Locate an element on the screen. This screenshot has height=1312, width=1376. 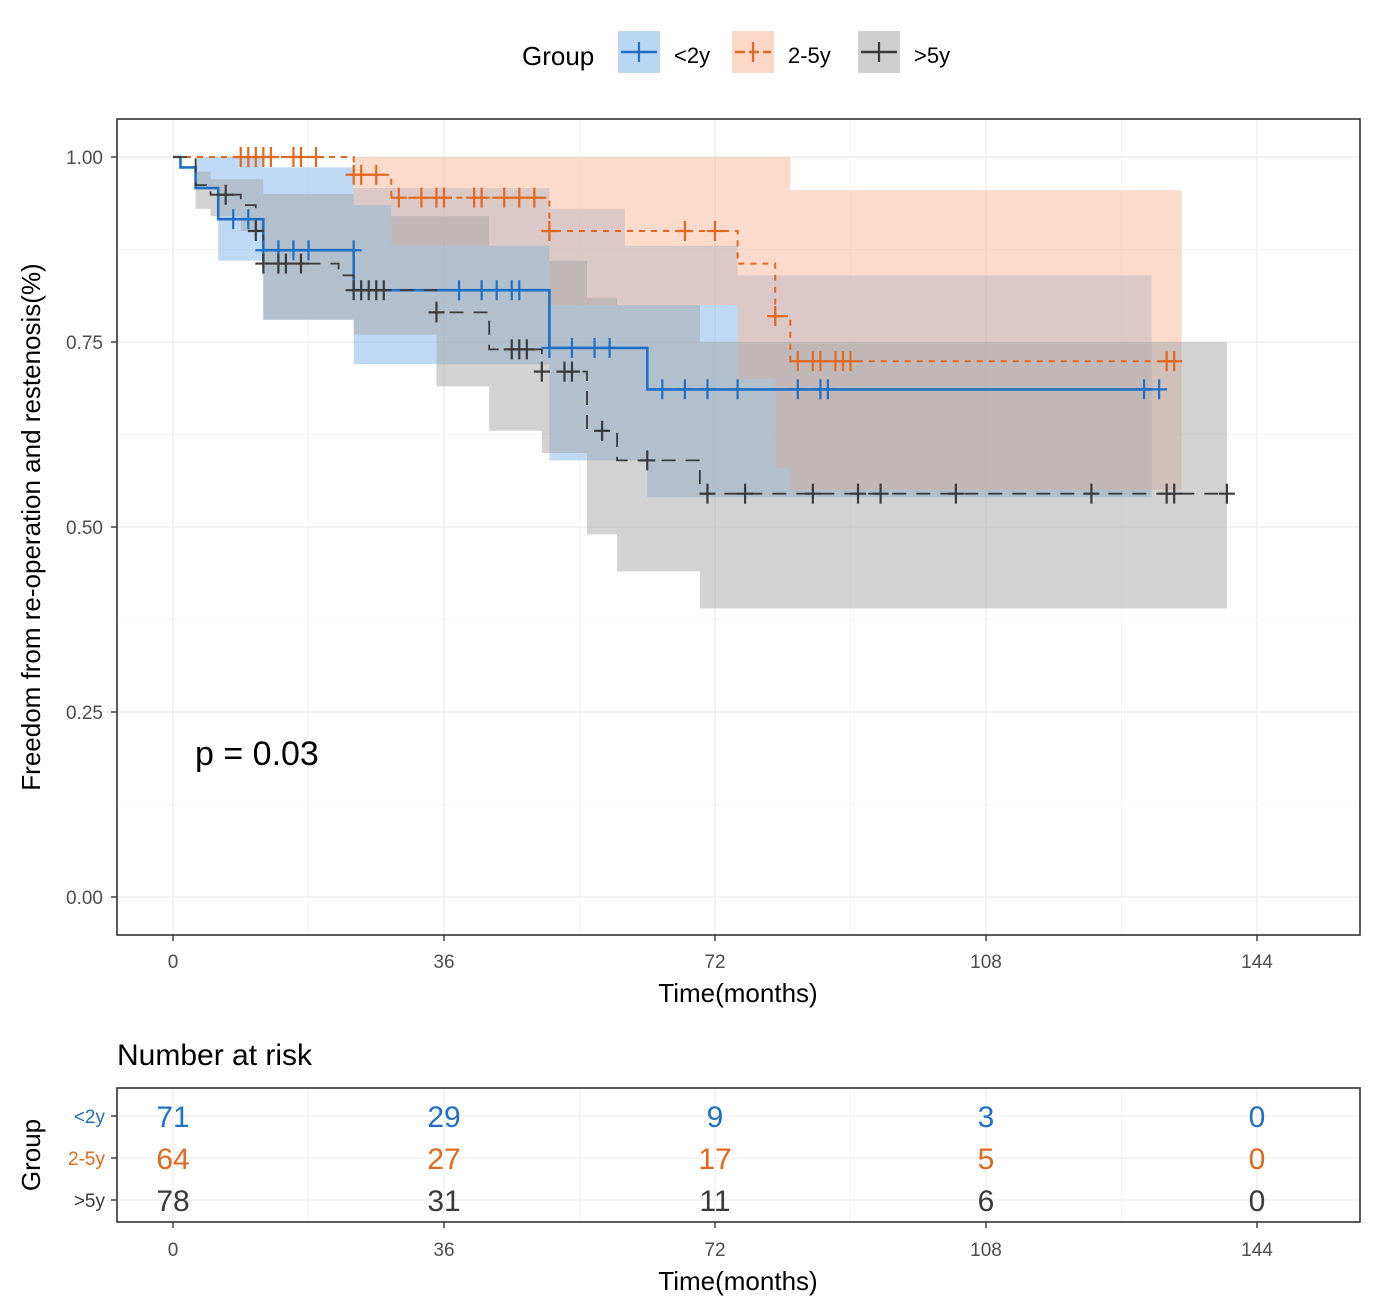
legend-label: <2y is located at coordinates (692, 55).